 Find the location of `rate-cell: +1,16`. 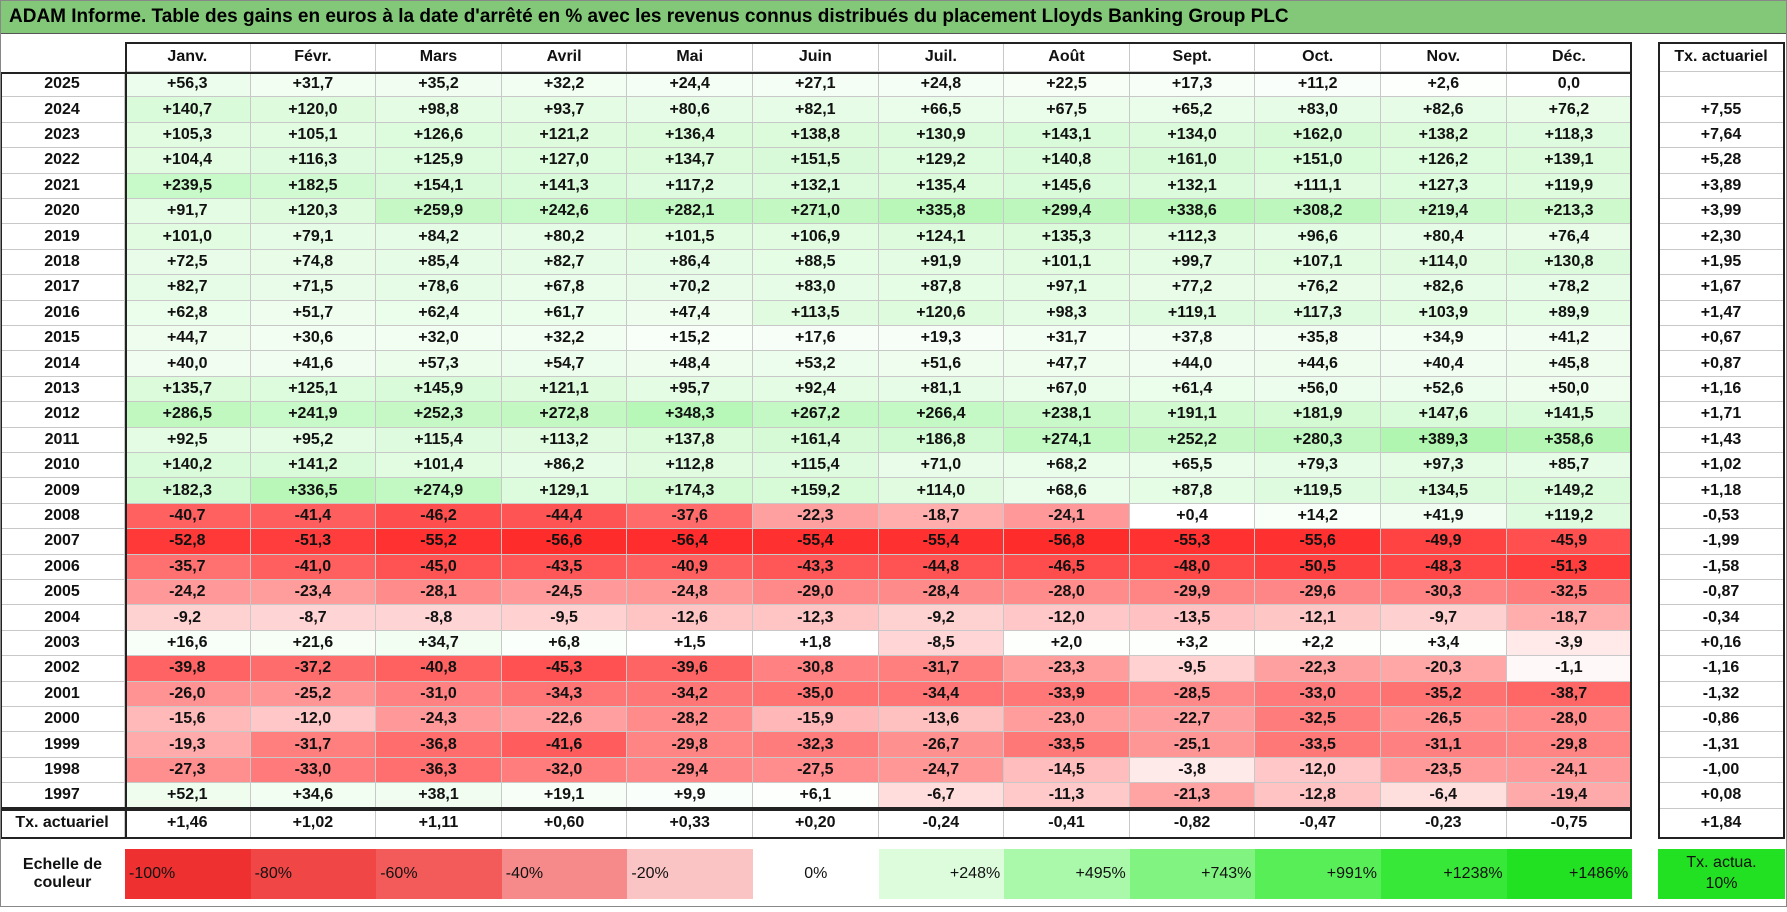

rate-cell: +1,16 is located at coordinates (1721, 389).